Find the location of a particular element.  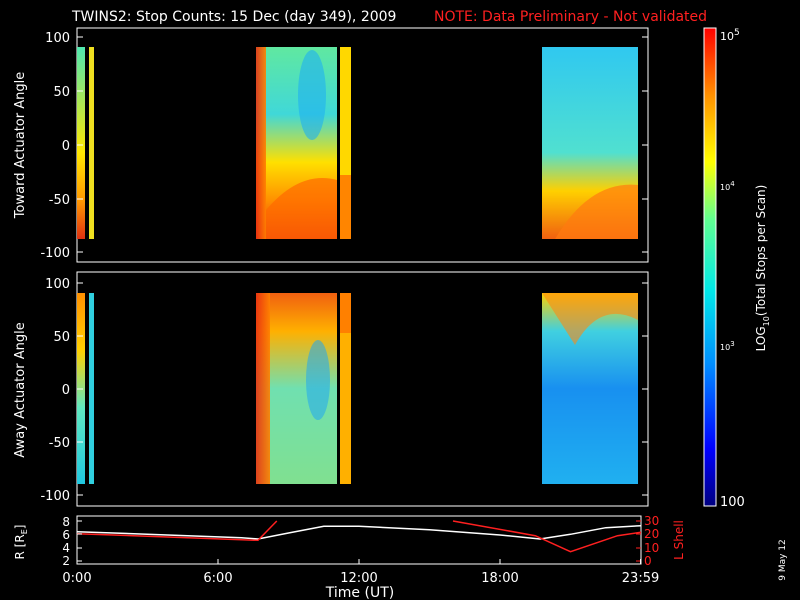

orbit-lines is located at coordinates (359, 536).